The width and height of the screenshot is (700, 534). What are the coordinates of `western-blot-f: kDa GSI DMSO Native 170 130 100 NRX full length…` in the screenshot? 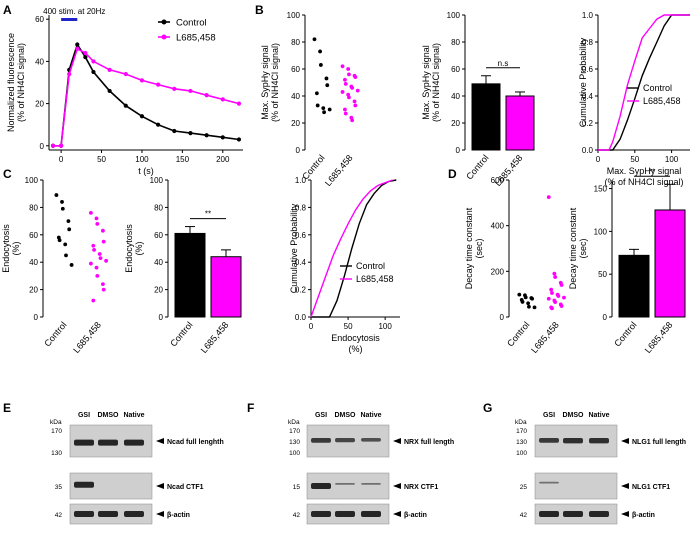 It's located at (371, 468).